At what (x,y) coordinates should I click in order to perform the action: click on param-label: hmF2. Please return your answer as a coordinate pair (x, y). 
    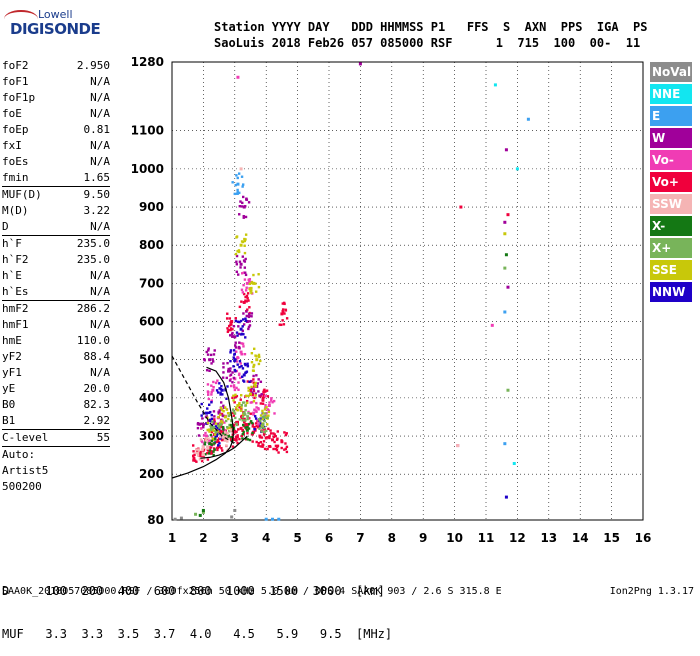
    Looking at the image, I should click on (15, 308).